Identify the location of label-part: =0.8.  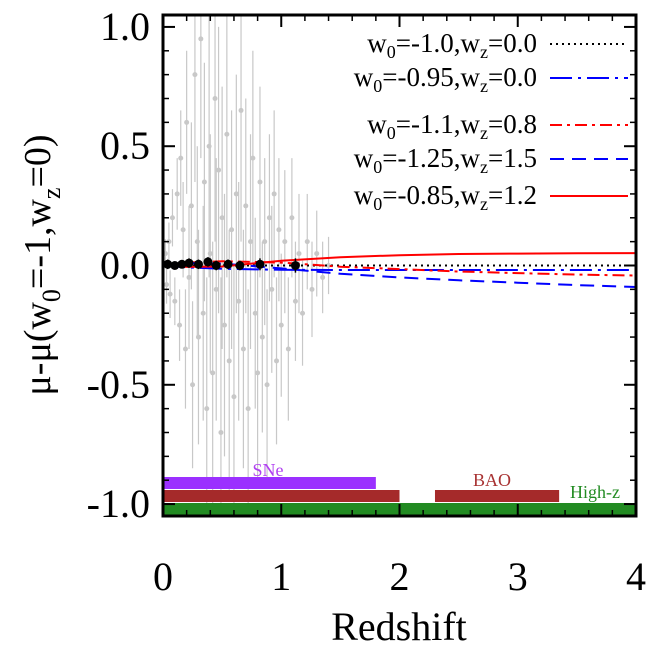
(512, 124).